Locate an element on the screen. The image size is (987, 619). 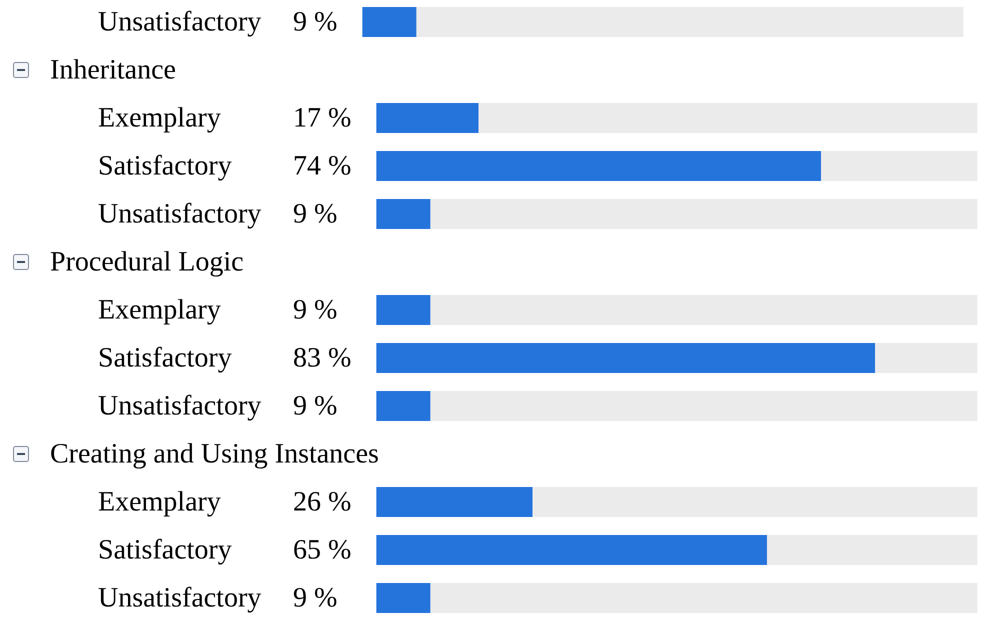
data-label: 83 % is located at coordinates (322, 358).